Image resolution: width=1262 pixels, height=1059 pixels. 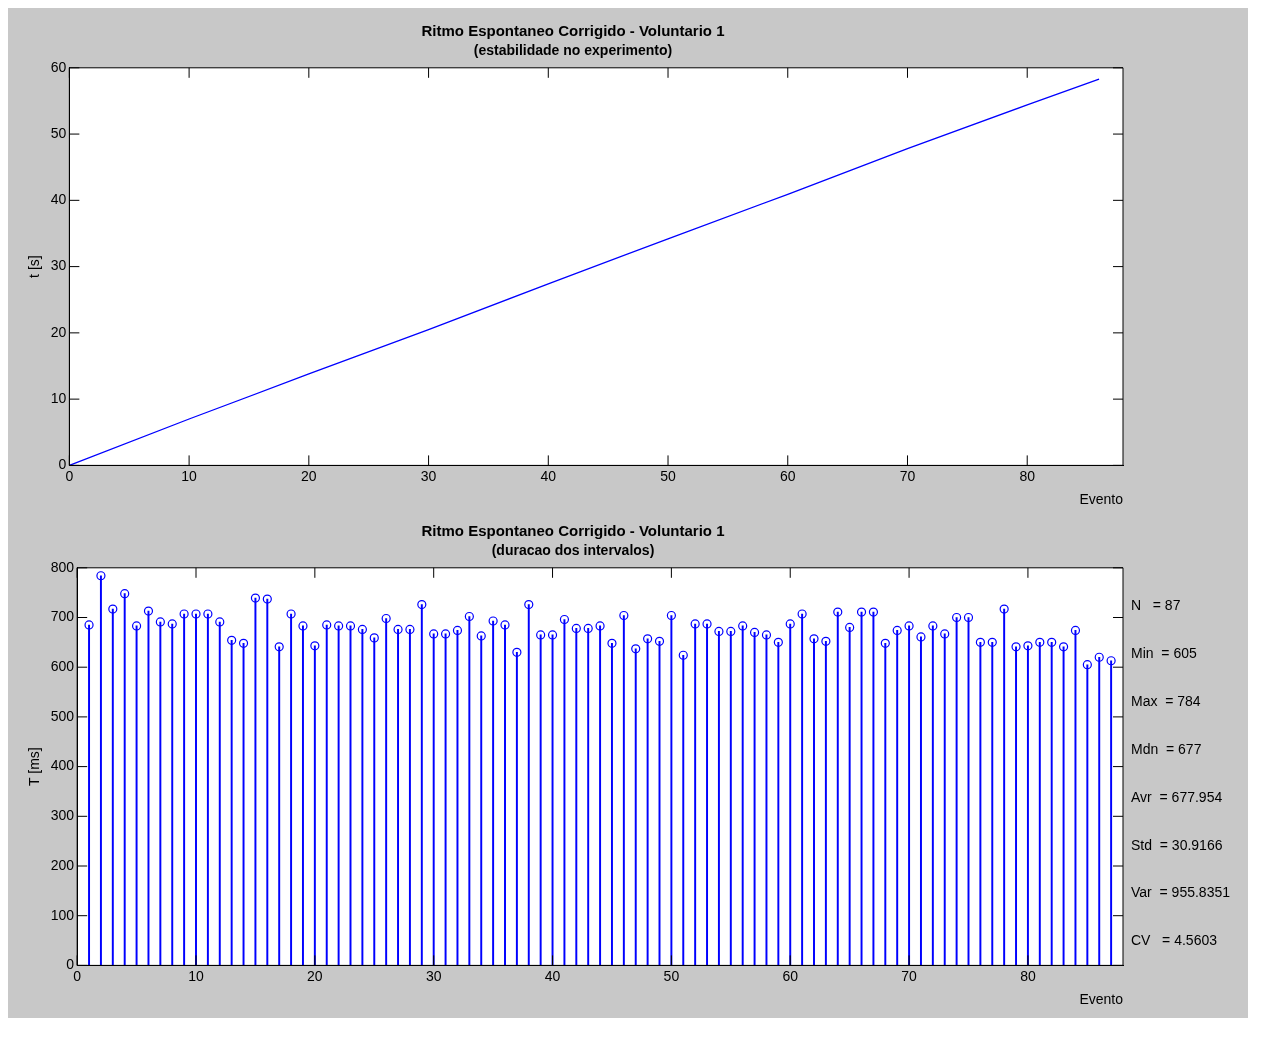 What do you see at coordinates (1174, 940) in the screenshot?
I see `text: CV = 4.5603` at bounding box center [1174, 940].